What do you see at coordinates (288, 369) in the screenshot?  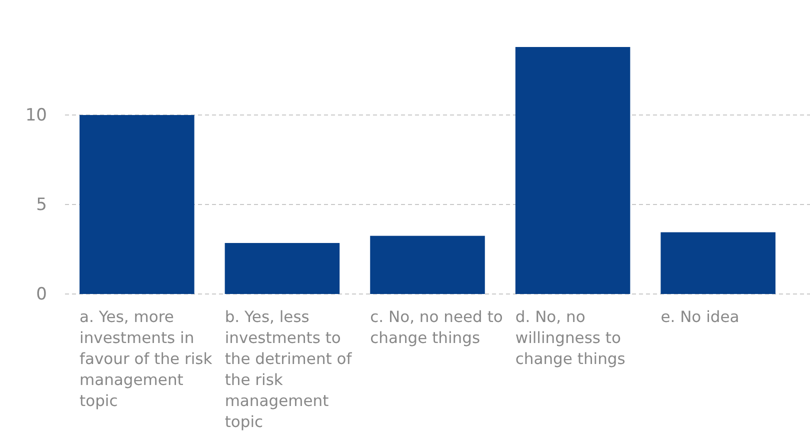 I see `x-tick-label: b. Yes, less investments to the detriment of the risk management topic` at bounding box center [288, 369].